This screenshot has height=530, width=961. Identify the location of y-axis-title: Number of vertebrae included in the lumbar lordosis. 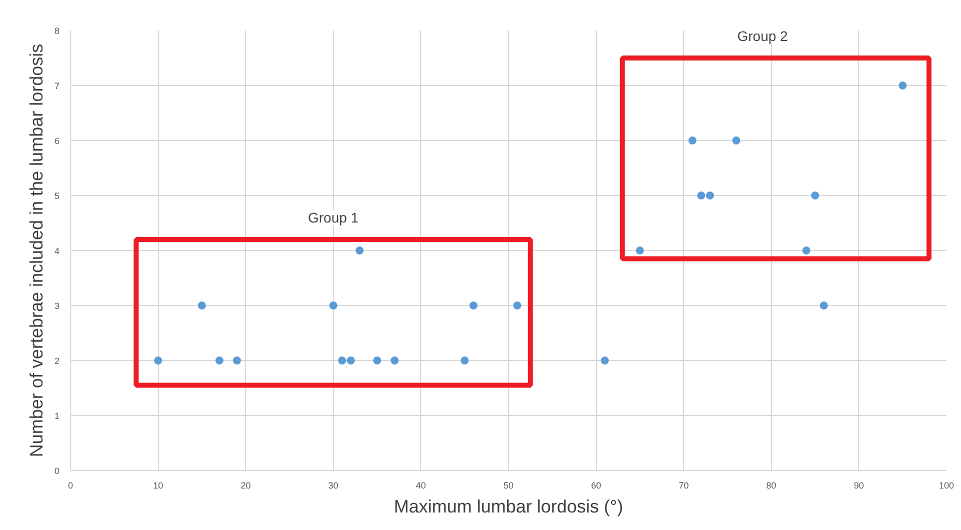
(36, 251).